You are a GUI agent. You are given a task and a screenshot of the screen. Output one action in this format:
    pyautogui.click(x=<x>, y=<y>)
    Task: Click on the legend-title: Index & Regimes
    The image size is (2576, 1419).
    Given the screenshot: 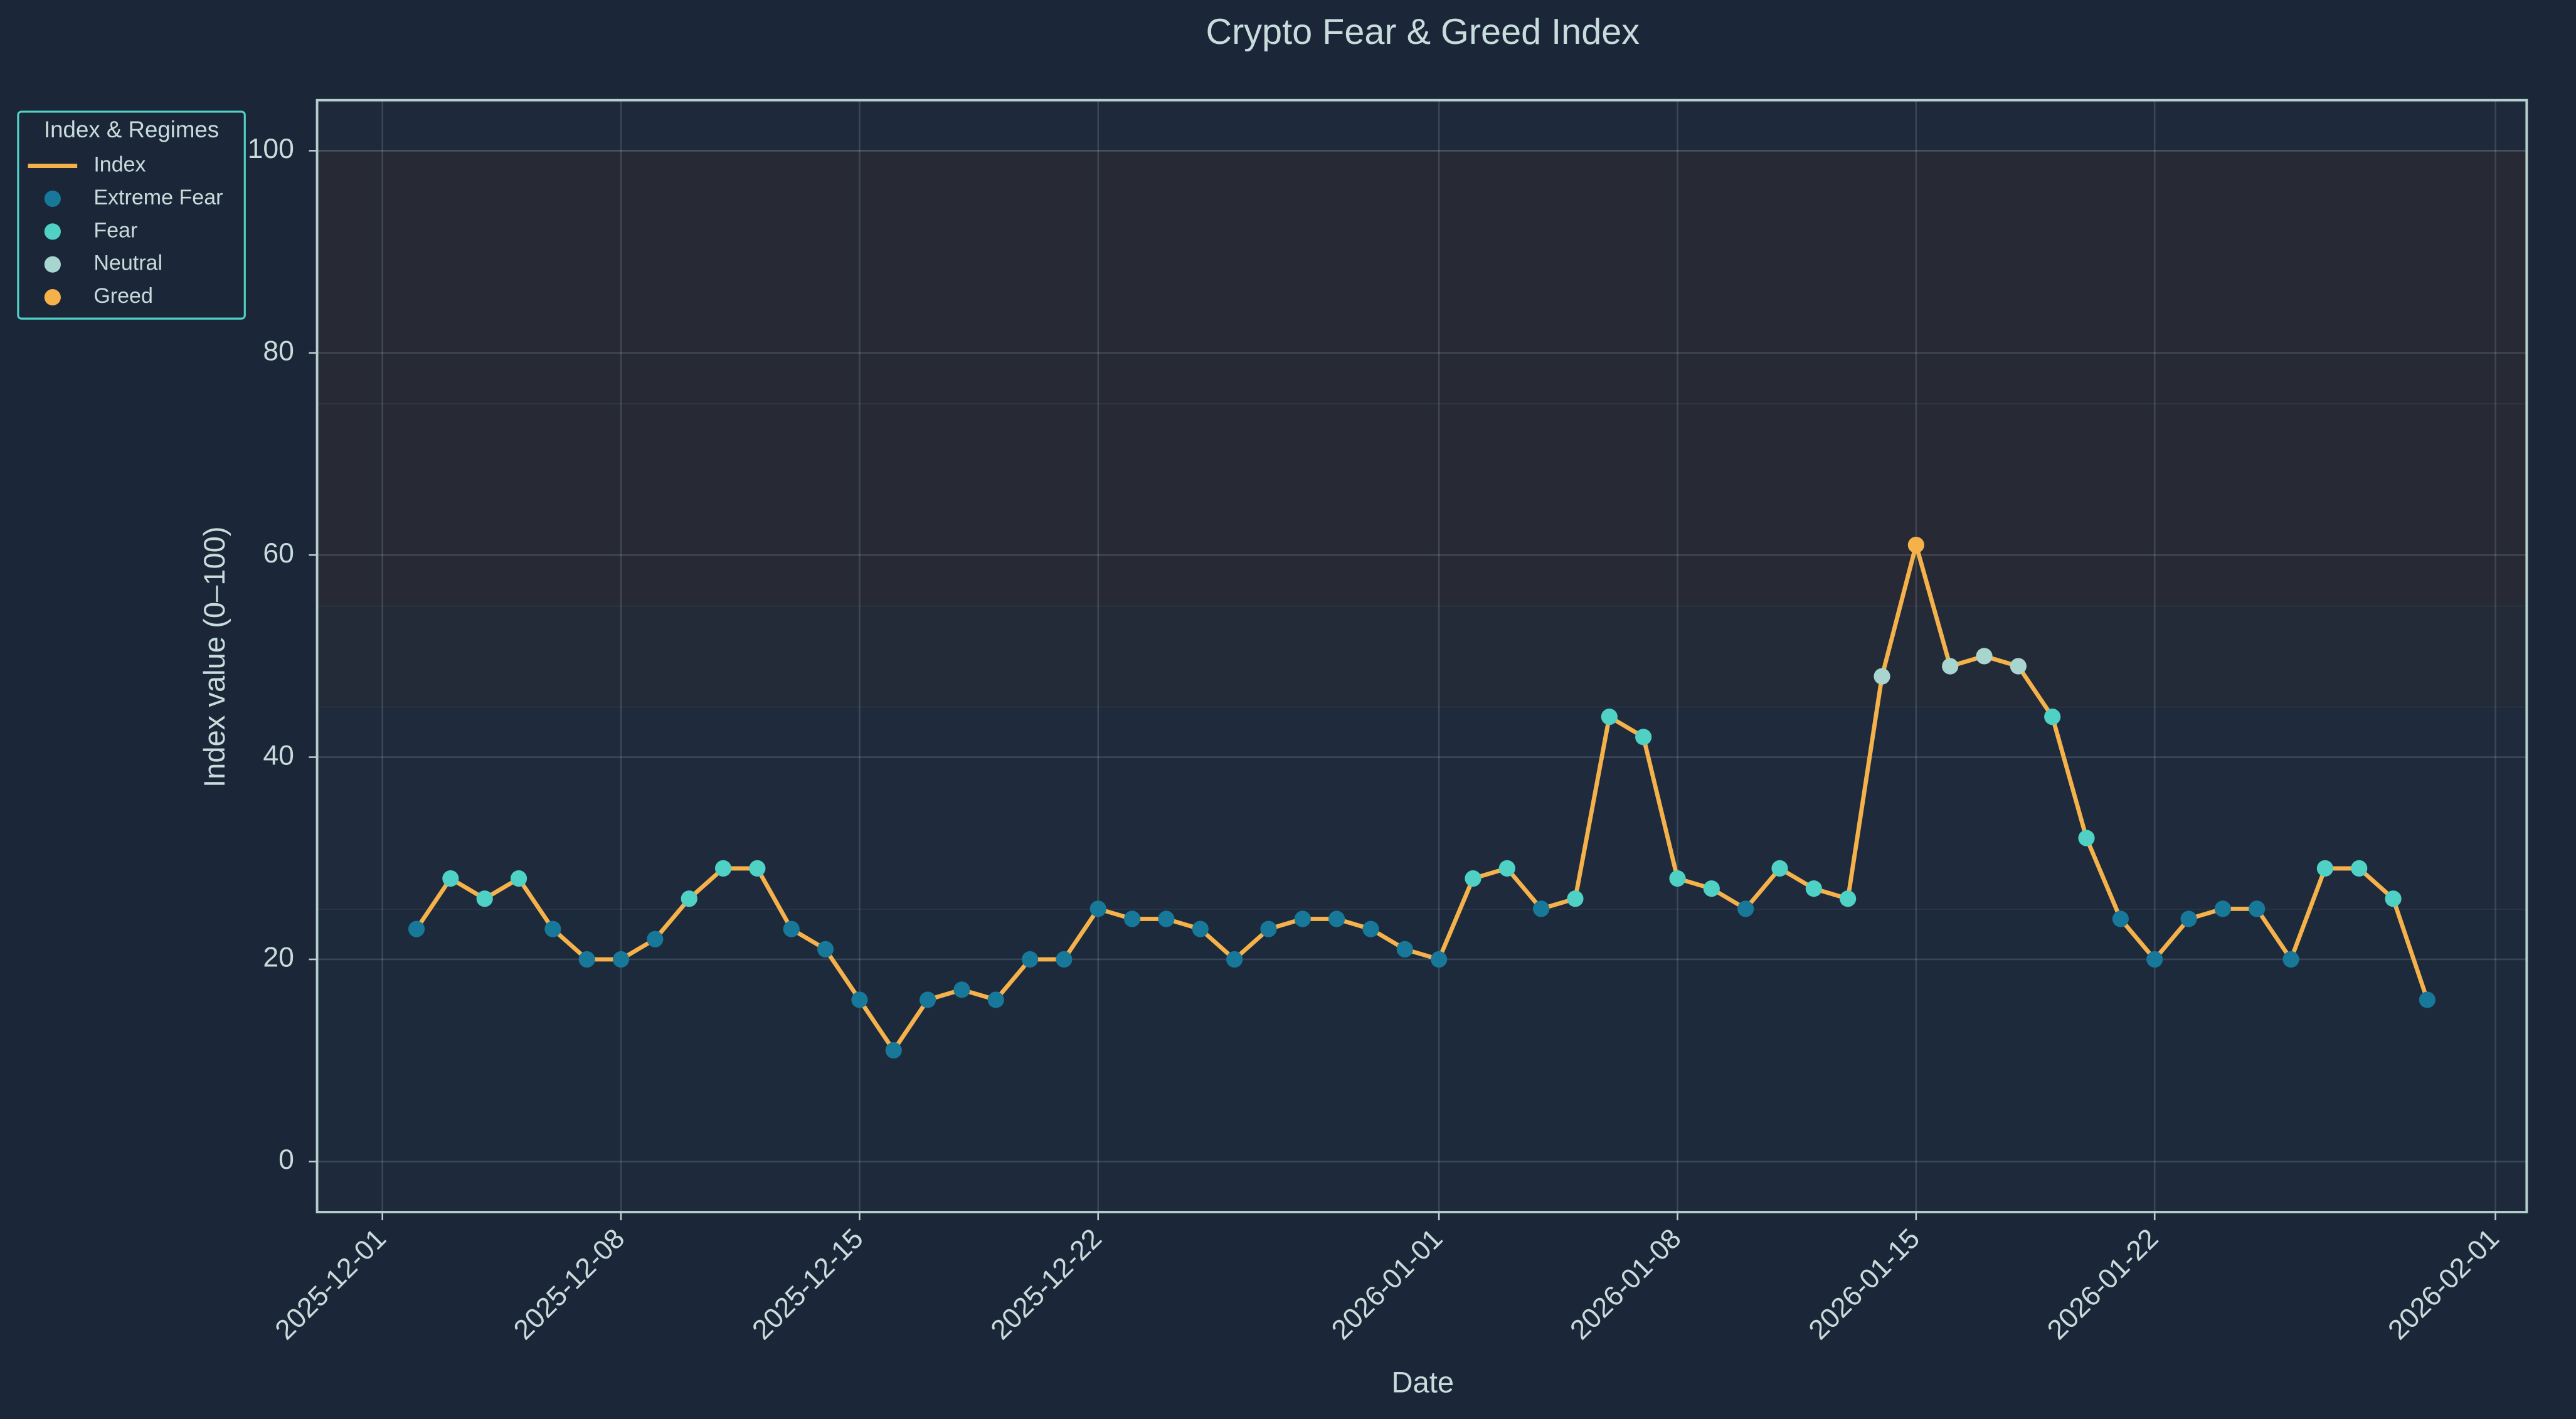 What is the action you would take?
    pyautogui.click(x=131, y=129)
    